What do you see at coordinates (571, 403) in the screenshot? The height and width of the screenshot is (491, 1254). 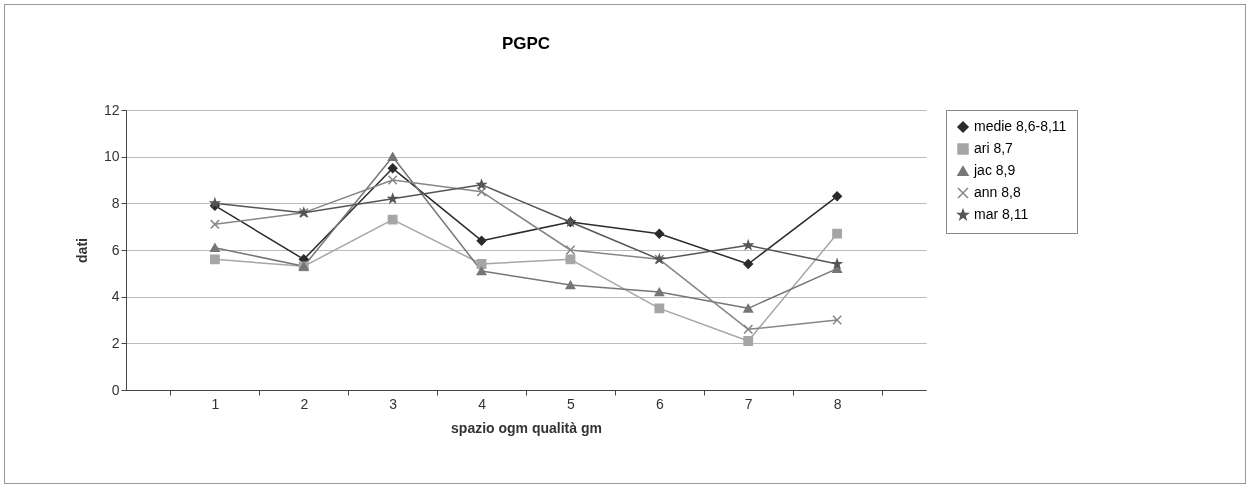 I see `x-tick-label: 5` at bounding box center [571, 403].